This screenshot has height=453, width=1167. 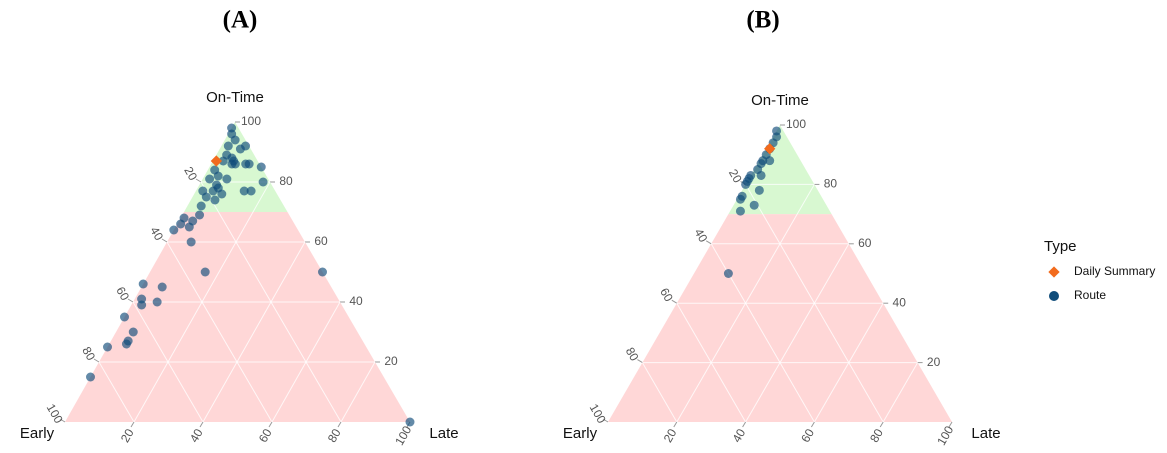 I want to click on legend-label: Route, so click(x=1090, y=295).